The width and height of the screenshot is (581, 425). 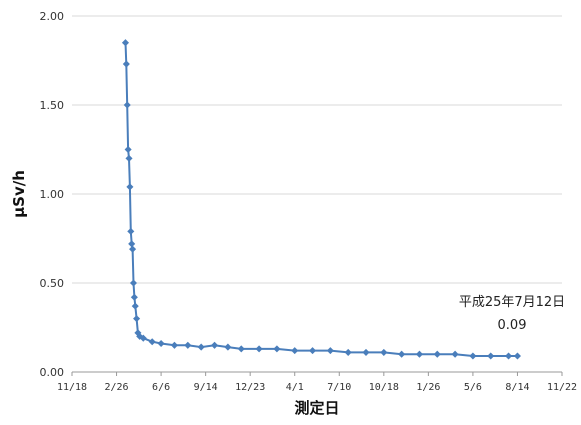 What do you see at coordinates (161, 387) in the screenshot?
I see `x-tick-label: 6/6` at bounding box center [161, 387].